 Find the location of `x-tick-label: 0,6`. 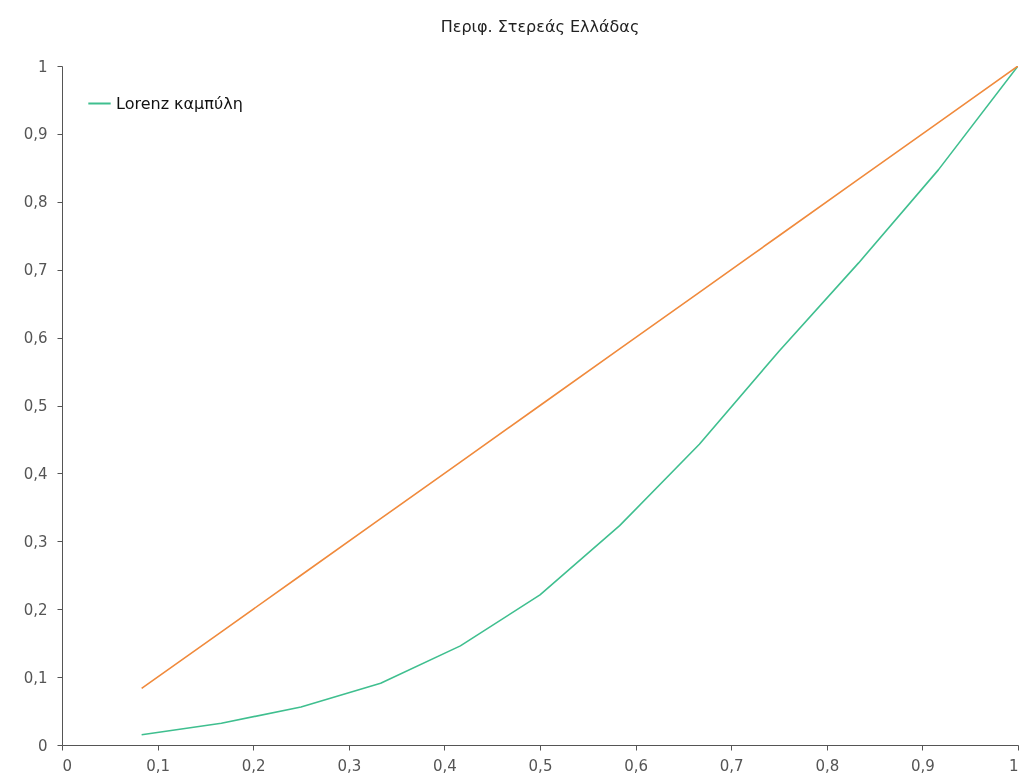

x-tick-label: 0,6 is located at coordinates (636, 765).